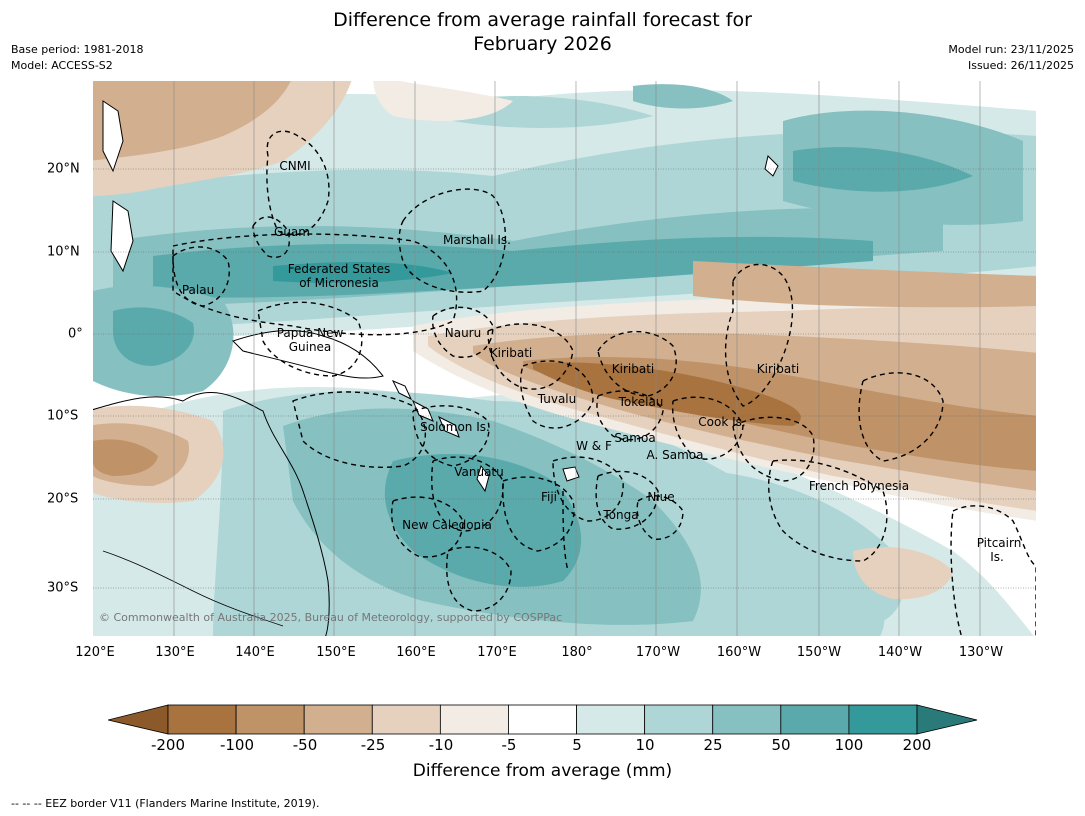  Describe the element at coordinates (947, 719) in the screenshot. I see `colorbar-over-triangle` at that location.